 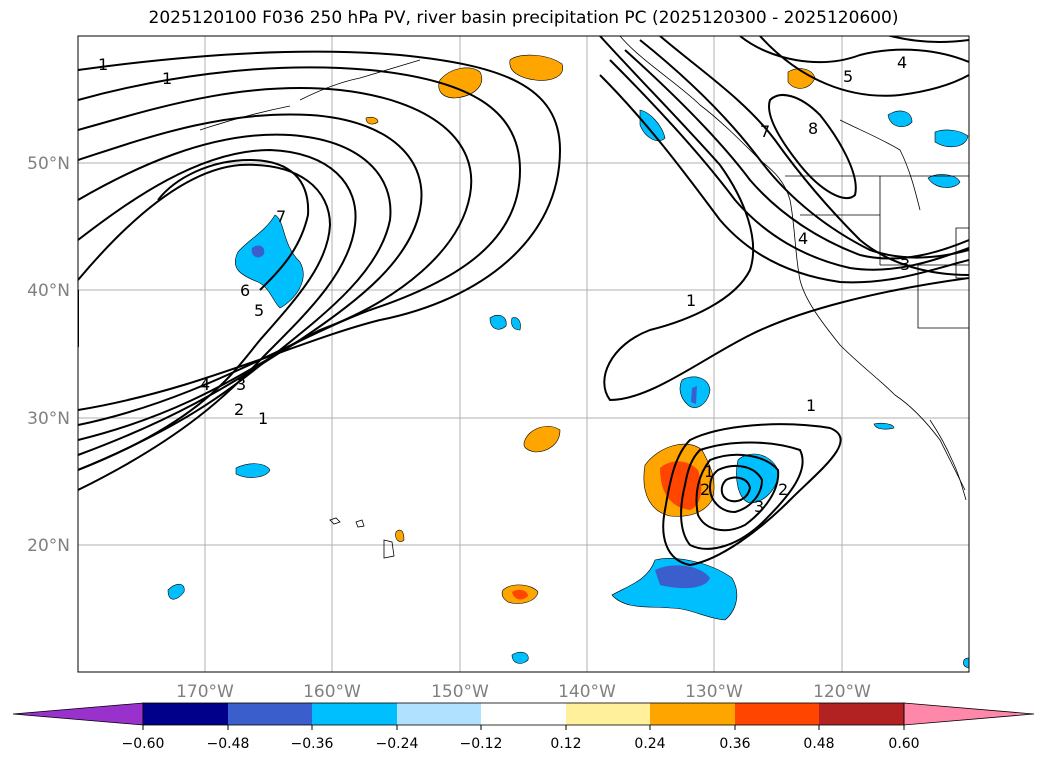 What do you see at coordinates (205, 692) in the screenshot?
I see `lon-label: 170°W` at bounding box center [205, 692].